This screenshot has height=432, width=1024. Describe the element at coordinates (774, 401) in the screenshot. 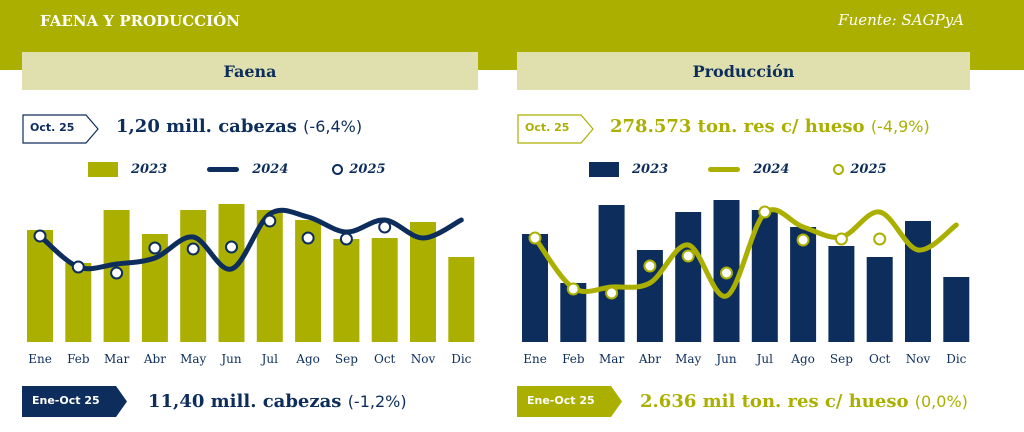

I see `produccion-ytd-value: 2.636 mil ton. res c/ hueso` at that location.